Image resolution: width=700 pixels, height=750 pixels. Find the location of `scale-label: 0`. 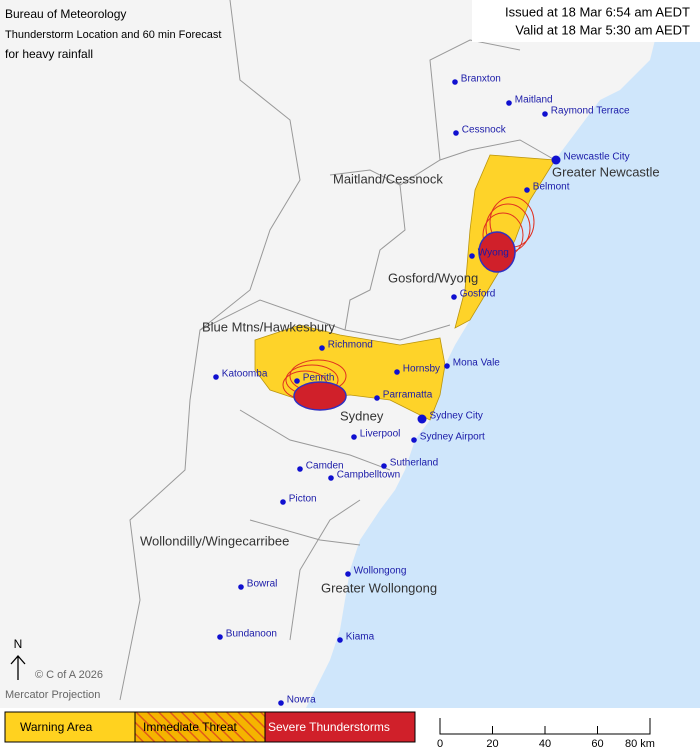

scale-label: 0 is located at coordinates (440, 744).